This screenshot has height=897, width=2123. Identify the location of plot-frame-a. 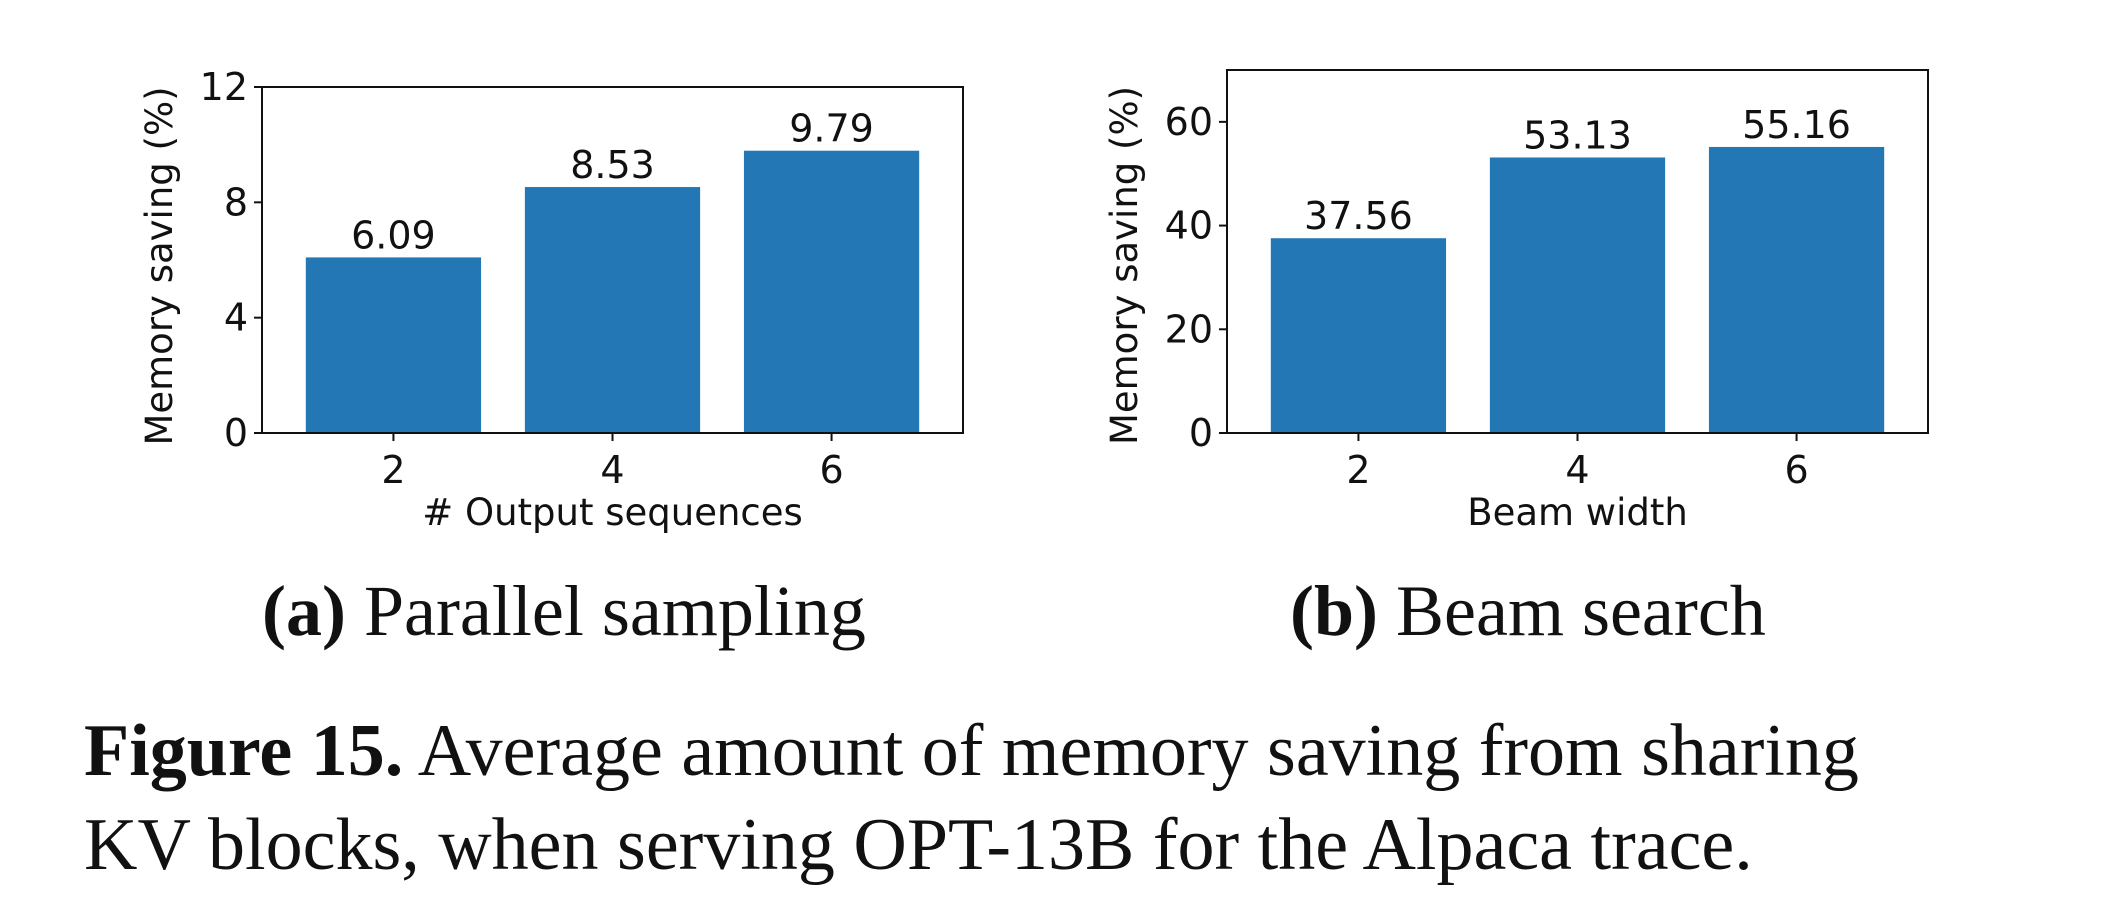
(612, 260).